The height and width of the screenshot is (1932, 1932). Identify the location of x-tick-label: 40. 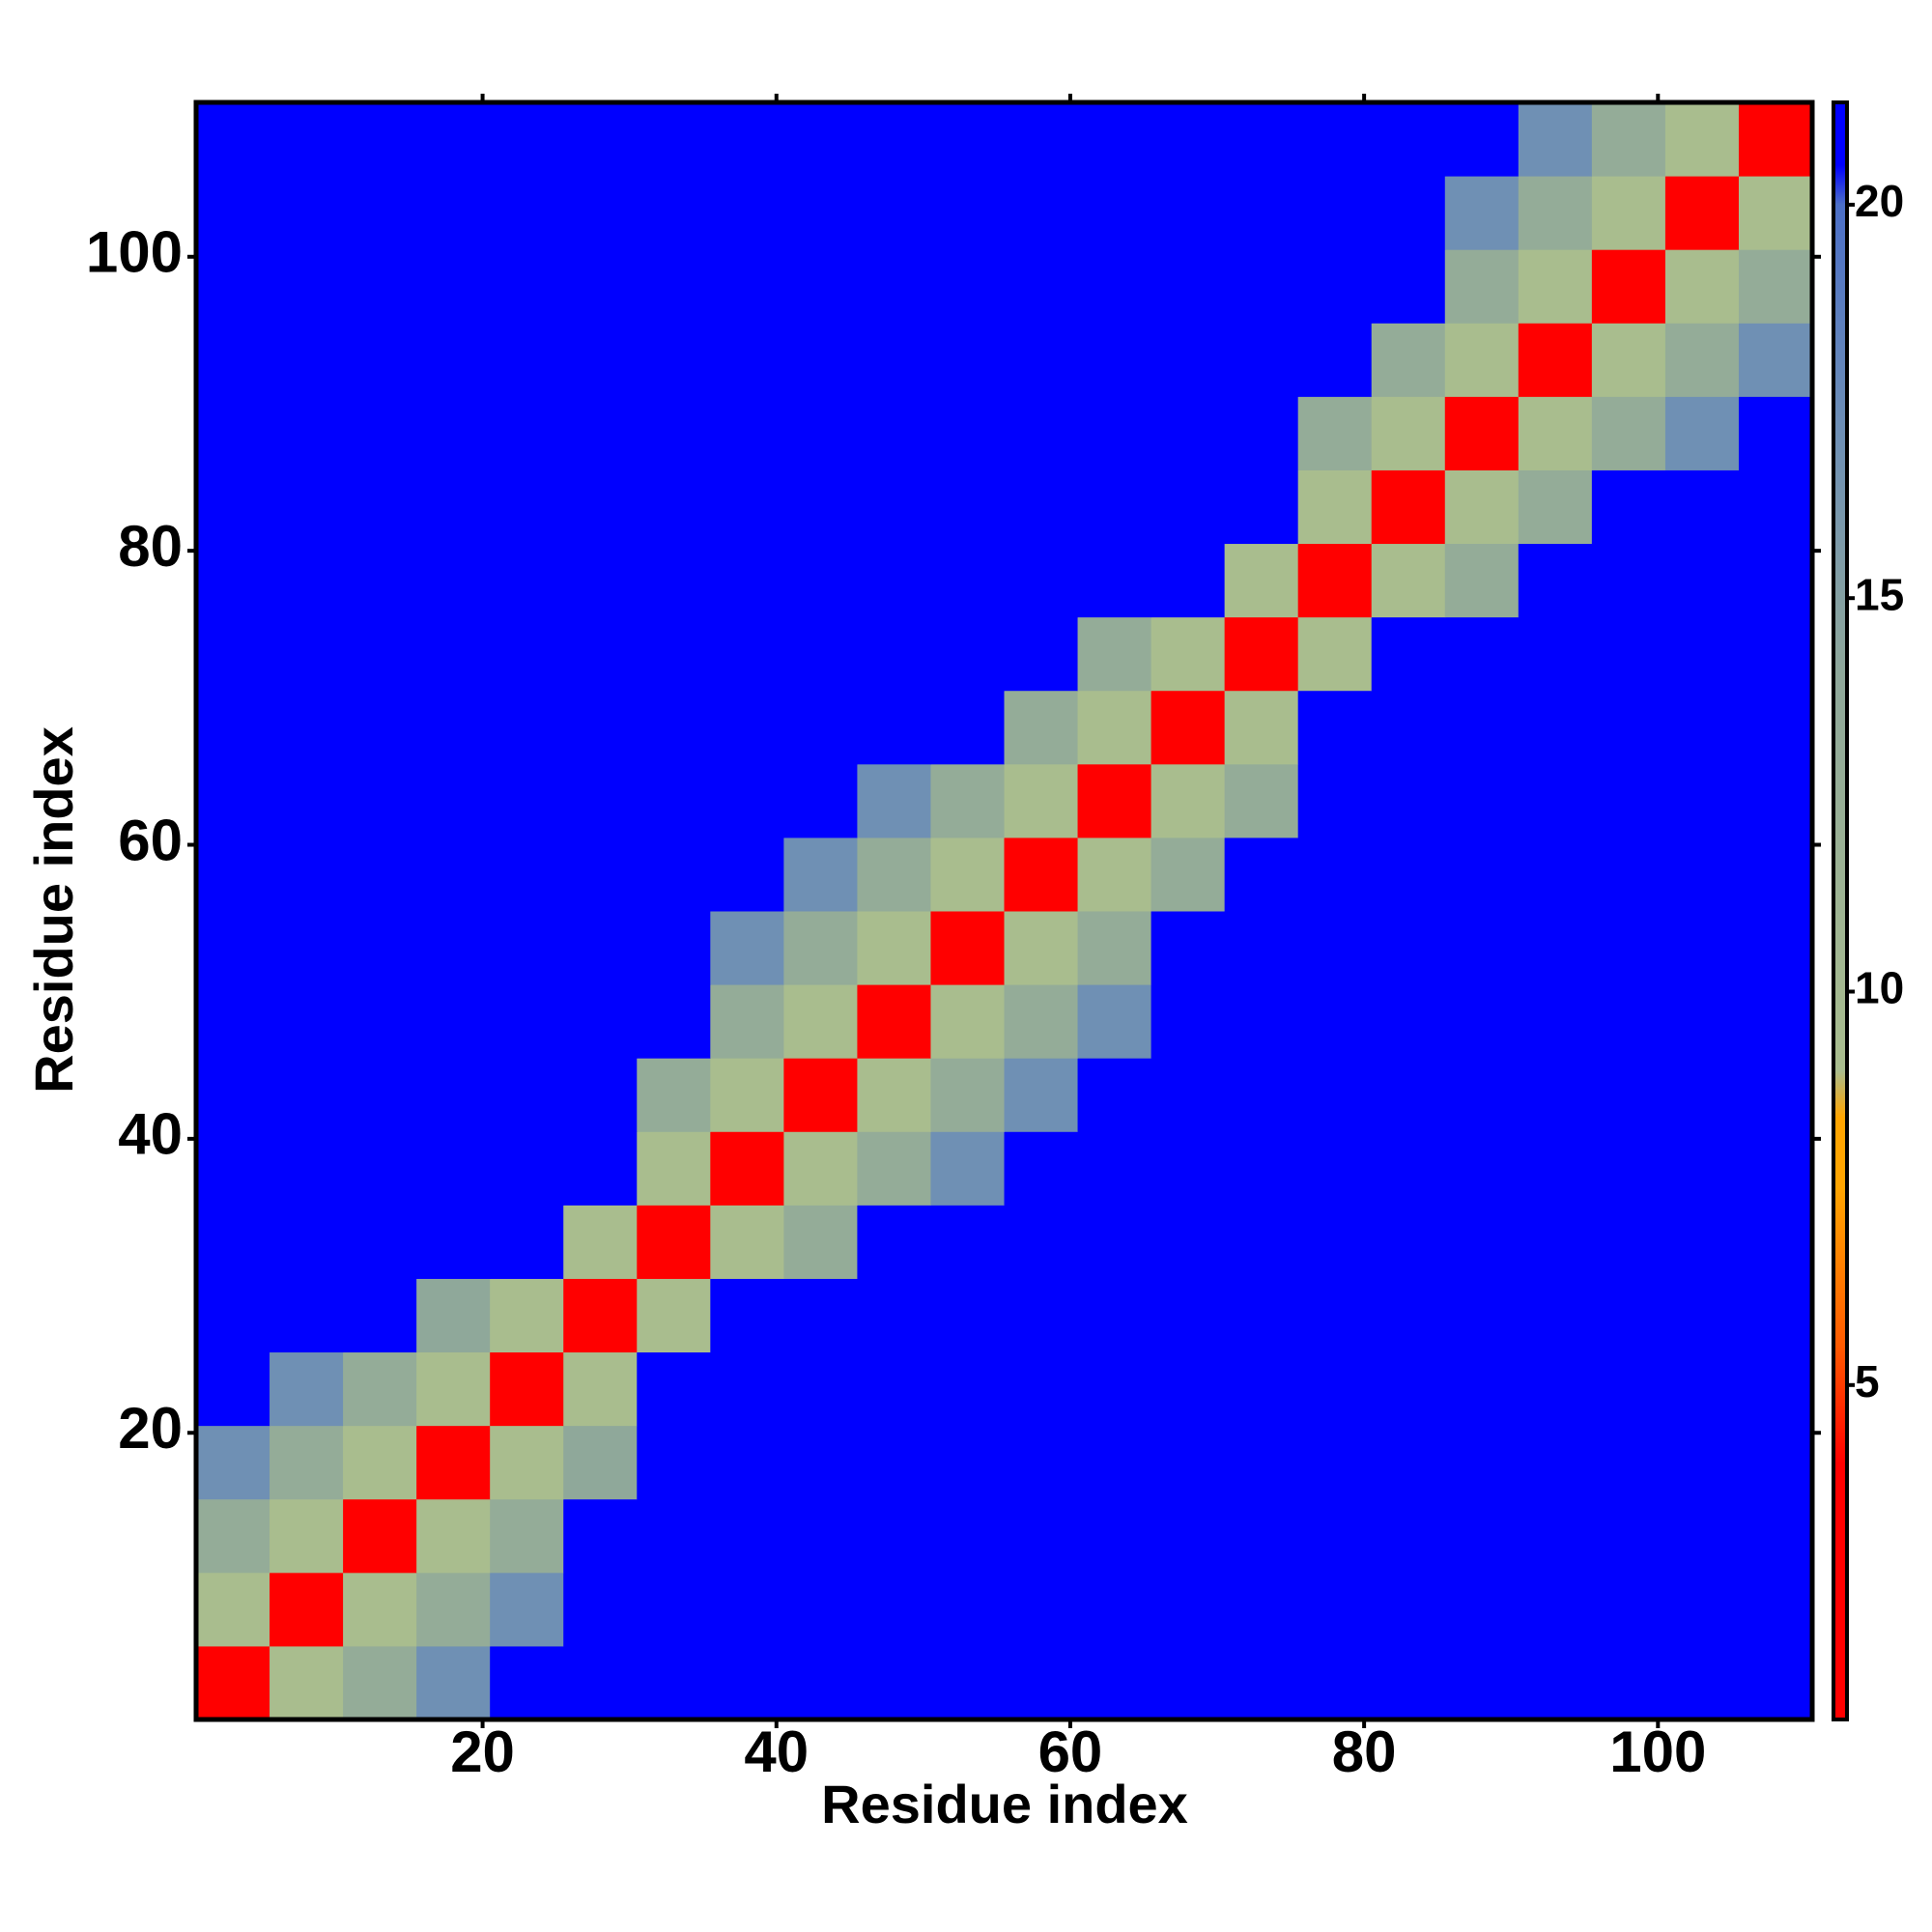
(776, 1751).